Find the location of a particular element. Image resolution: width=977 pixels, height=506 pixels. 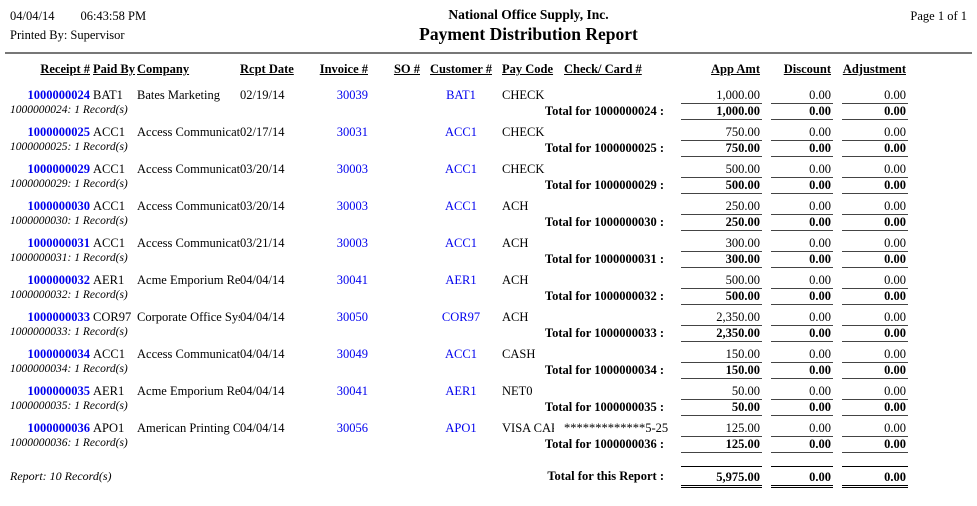

receipt-total-label: Total for 1000000031 : is located at coordinates (604, 258).